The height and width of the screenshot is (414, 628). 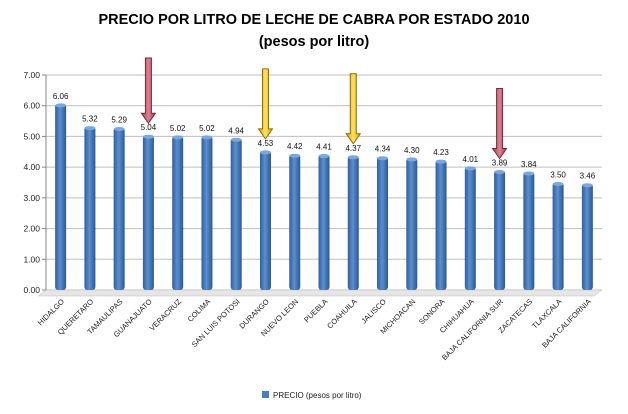 I want to click on y-tick-label: 2.00, so click(x=31, y=229).